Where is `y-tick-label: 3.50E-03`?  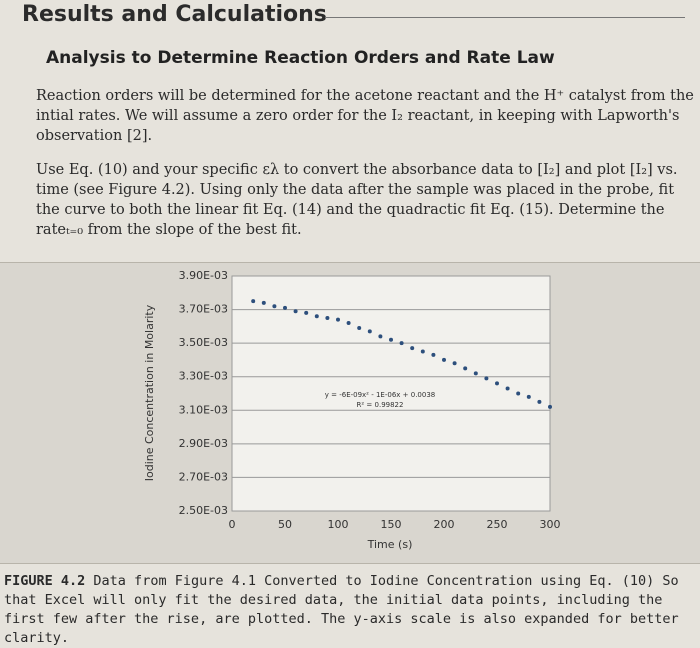 y-tick-label: 3.50E-03 is located at coordinates (203, 342).